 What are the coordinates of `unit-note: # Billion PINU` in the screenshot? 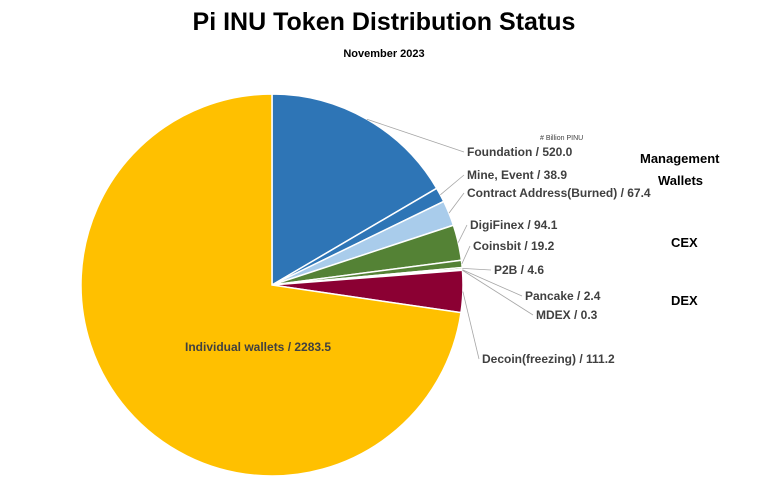 It's located at (561, 138).